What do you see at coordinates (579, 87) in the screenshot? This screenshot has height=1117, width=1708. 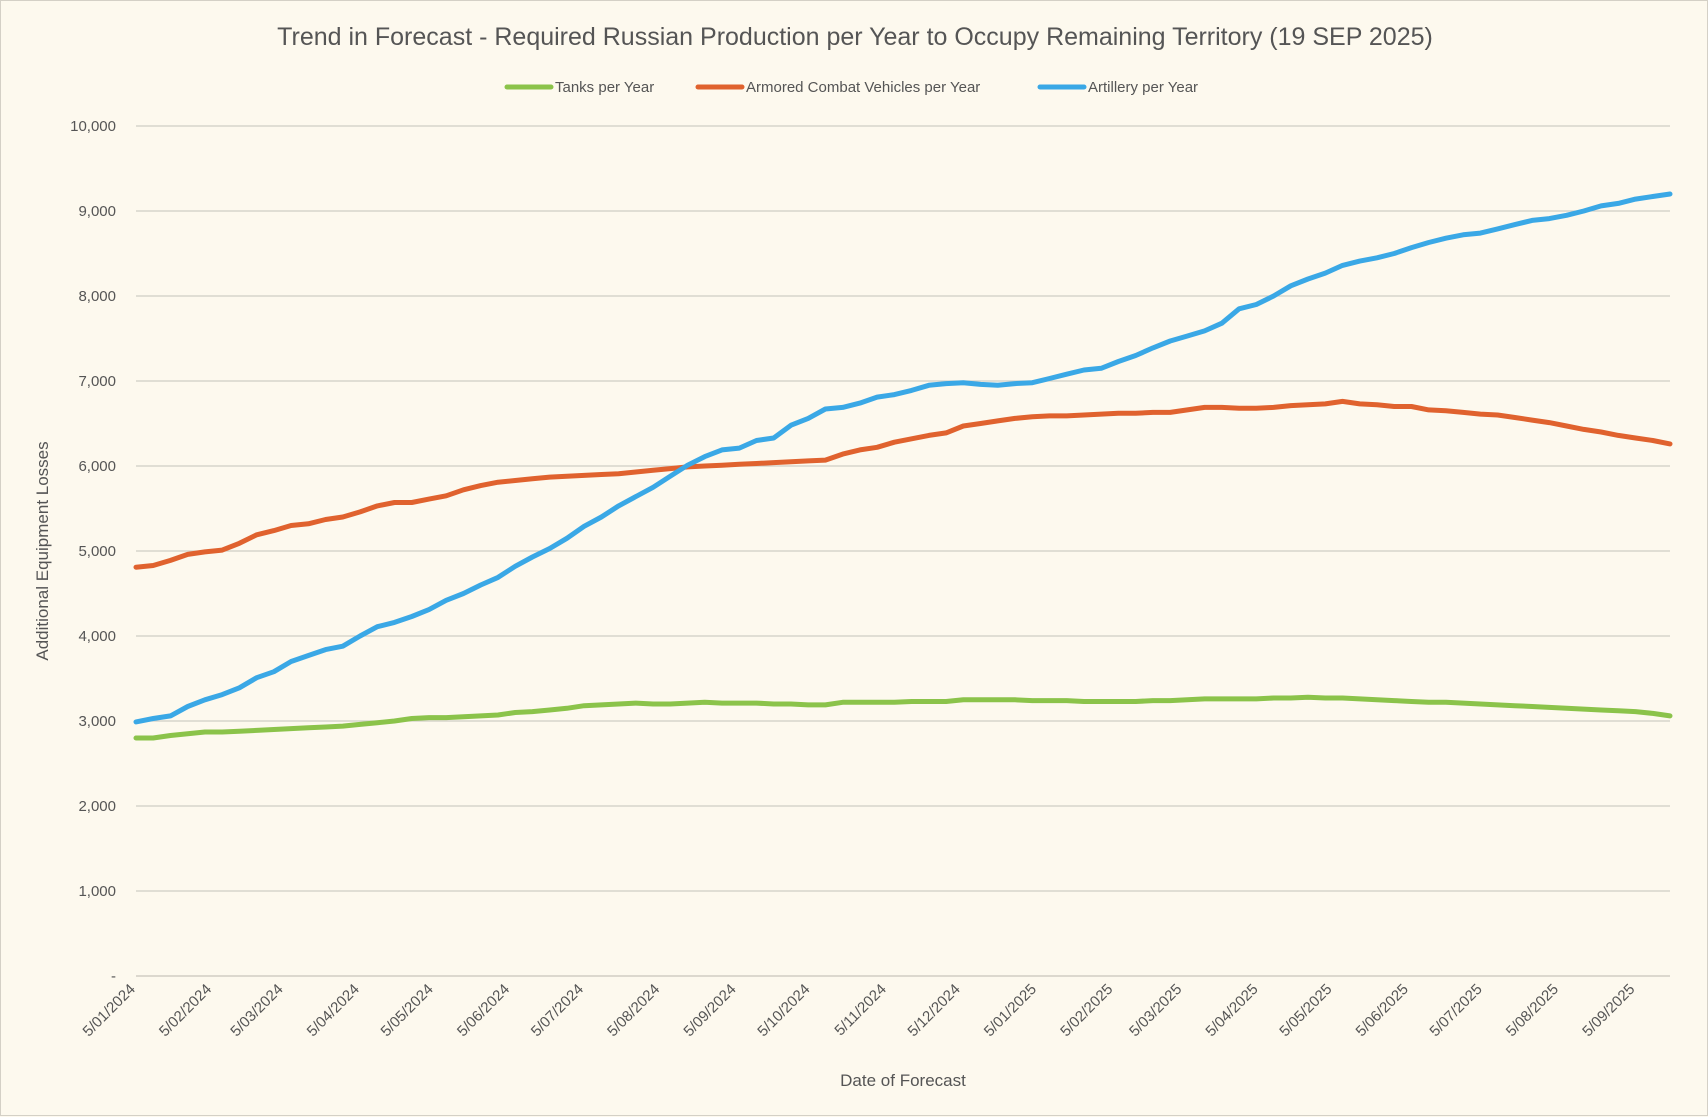 I see `legend-item: Tanks per Year` at bounding box center [579, 87].